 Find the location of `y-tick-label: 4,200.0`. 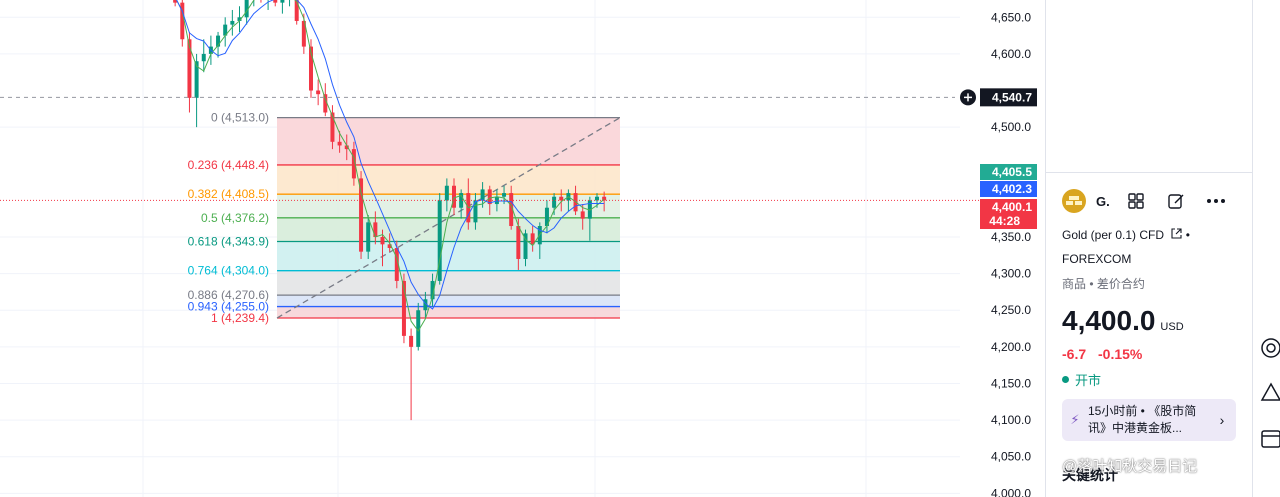

y-tick-label: 4,200.0 is located at coordinates (1011, 347).